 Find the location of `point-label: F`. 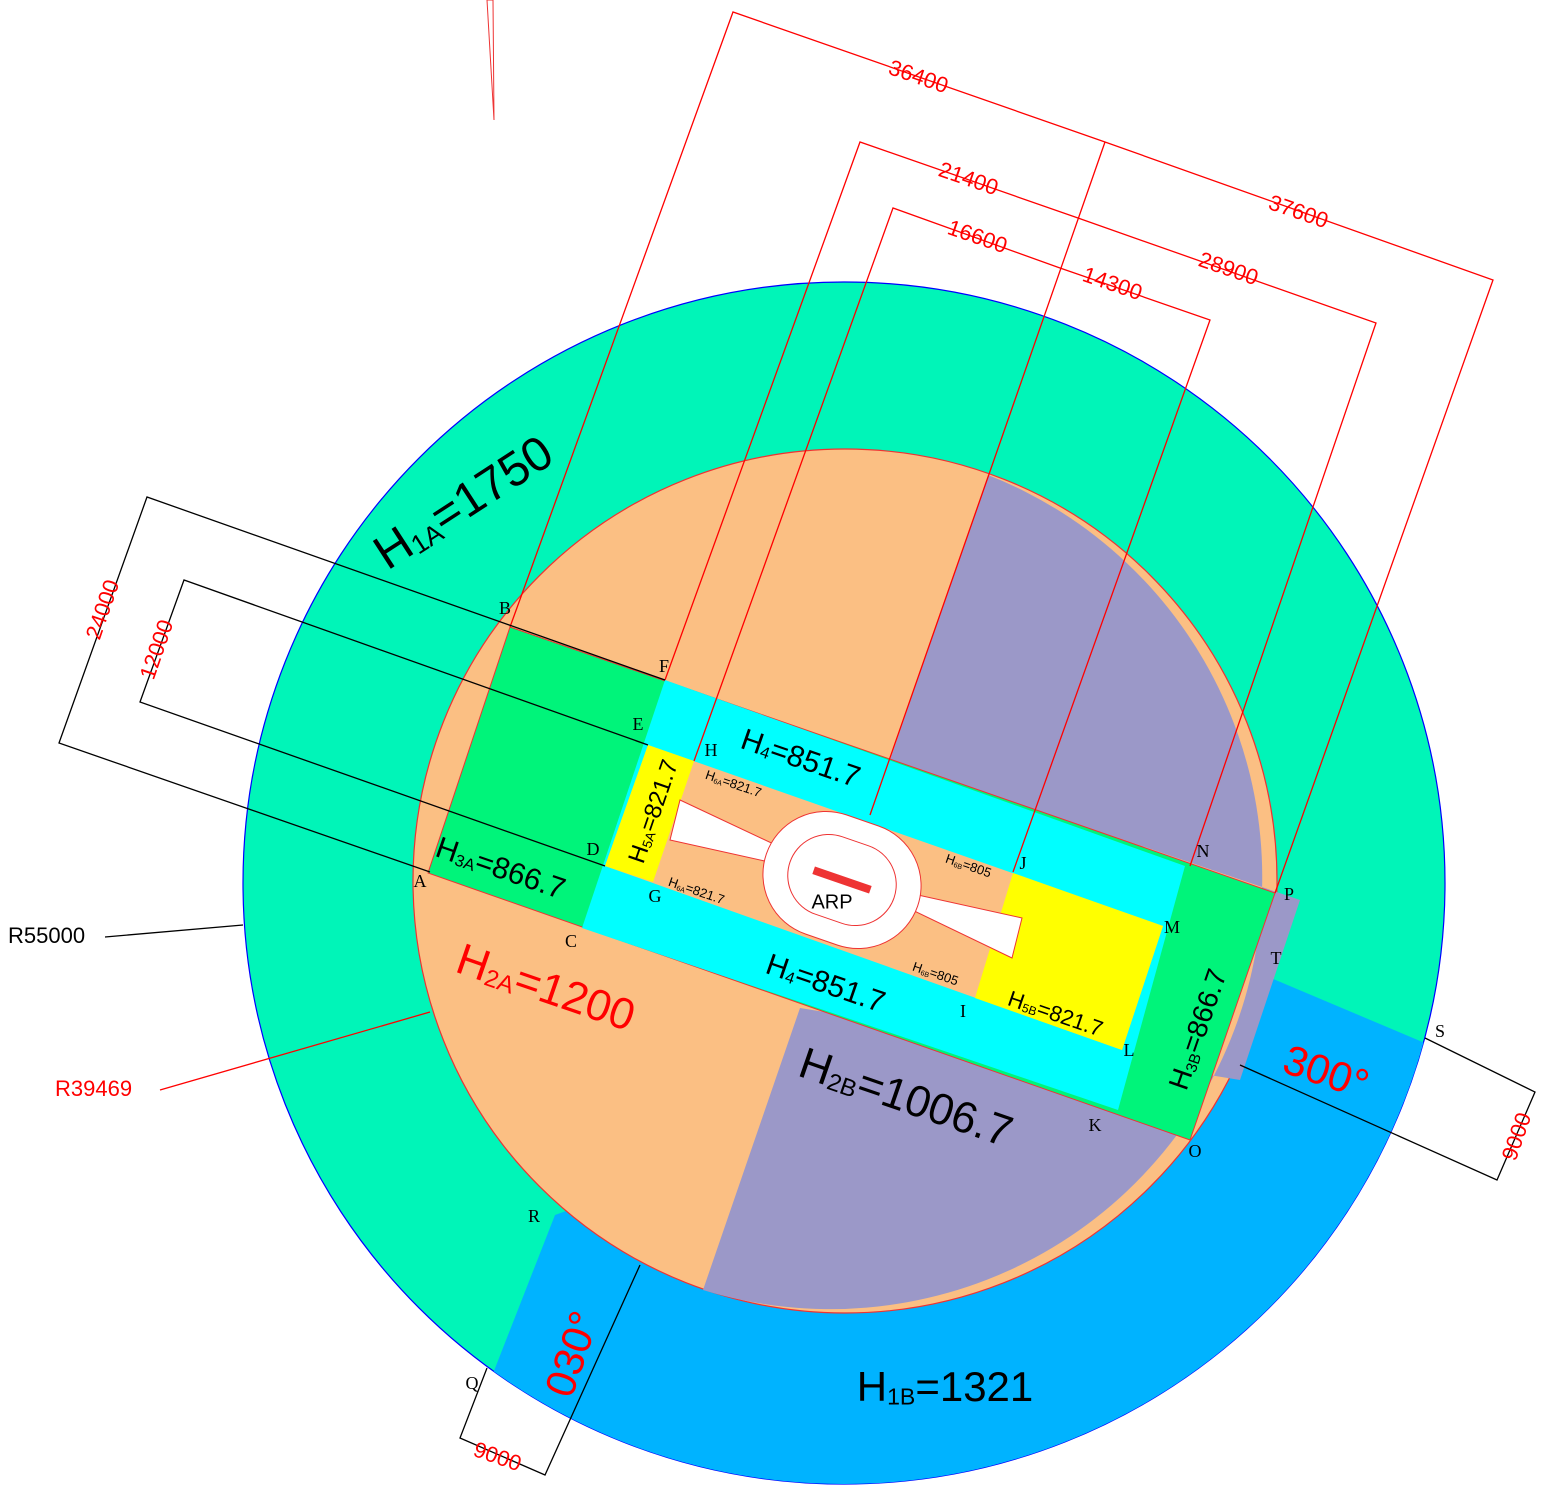

point-label: F is located at coordinates (664, 666).